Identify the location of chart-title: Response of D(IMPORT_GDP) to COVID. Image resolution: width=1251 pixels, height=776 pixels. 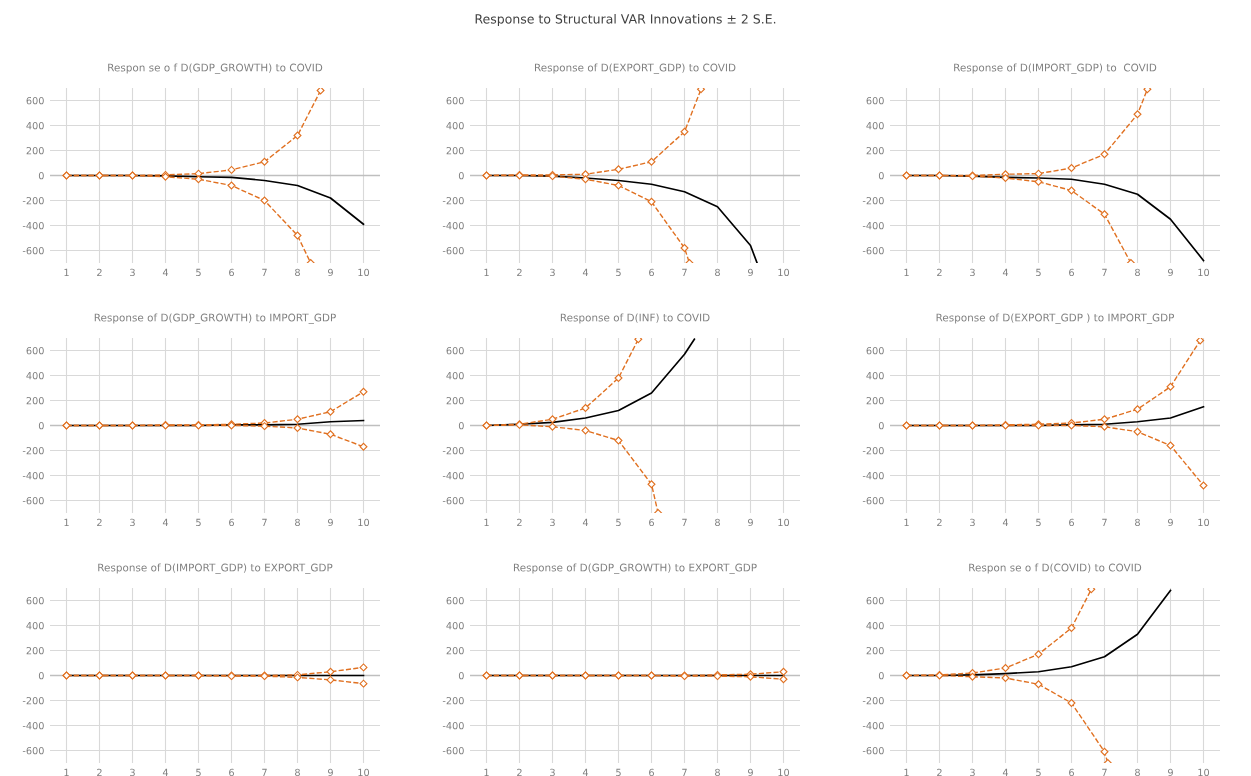
(1055, 68).